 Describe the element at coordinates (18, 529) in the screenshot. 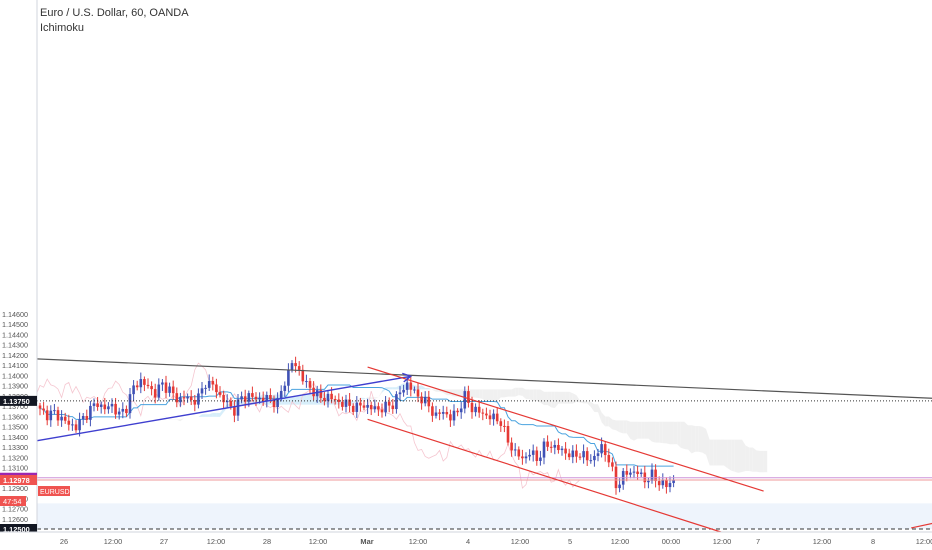

I see `price-label-box` at that location.